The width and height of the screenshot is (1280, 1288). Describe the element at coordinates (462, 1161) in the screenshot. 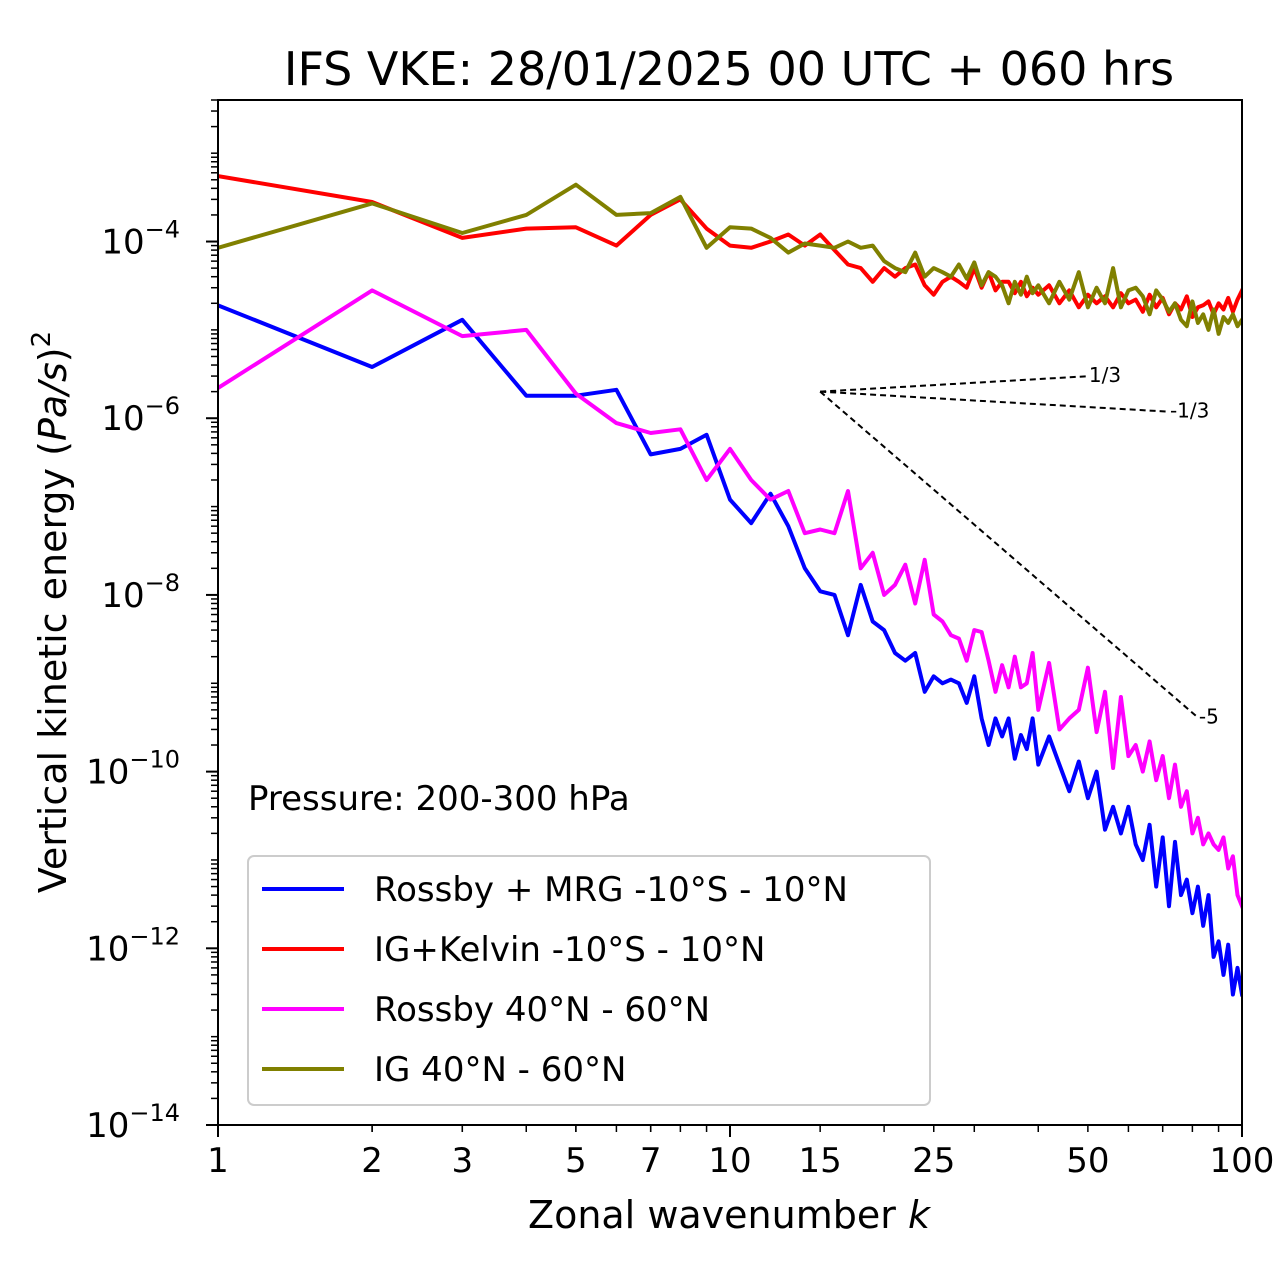

I see `x-tick-label: 3` at that location.